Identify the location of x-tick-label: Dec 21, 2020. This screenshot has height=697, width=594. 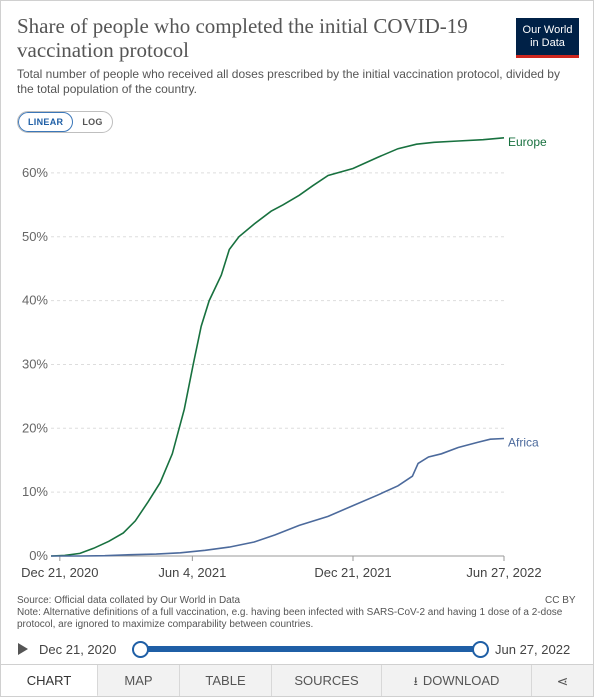
(59, 572).